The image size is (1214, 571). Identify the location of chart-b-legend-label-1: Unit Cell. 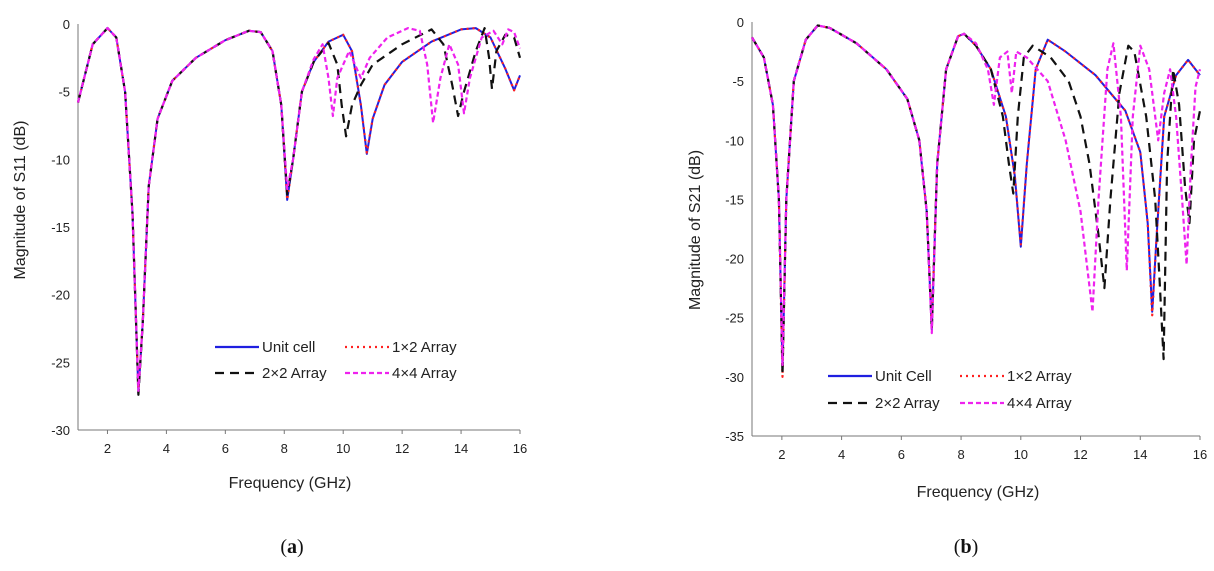
(903, 376).